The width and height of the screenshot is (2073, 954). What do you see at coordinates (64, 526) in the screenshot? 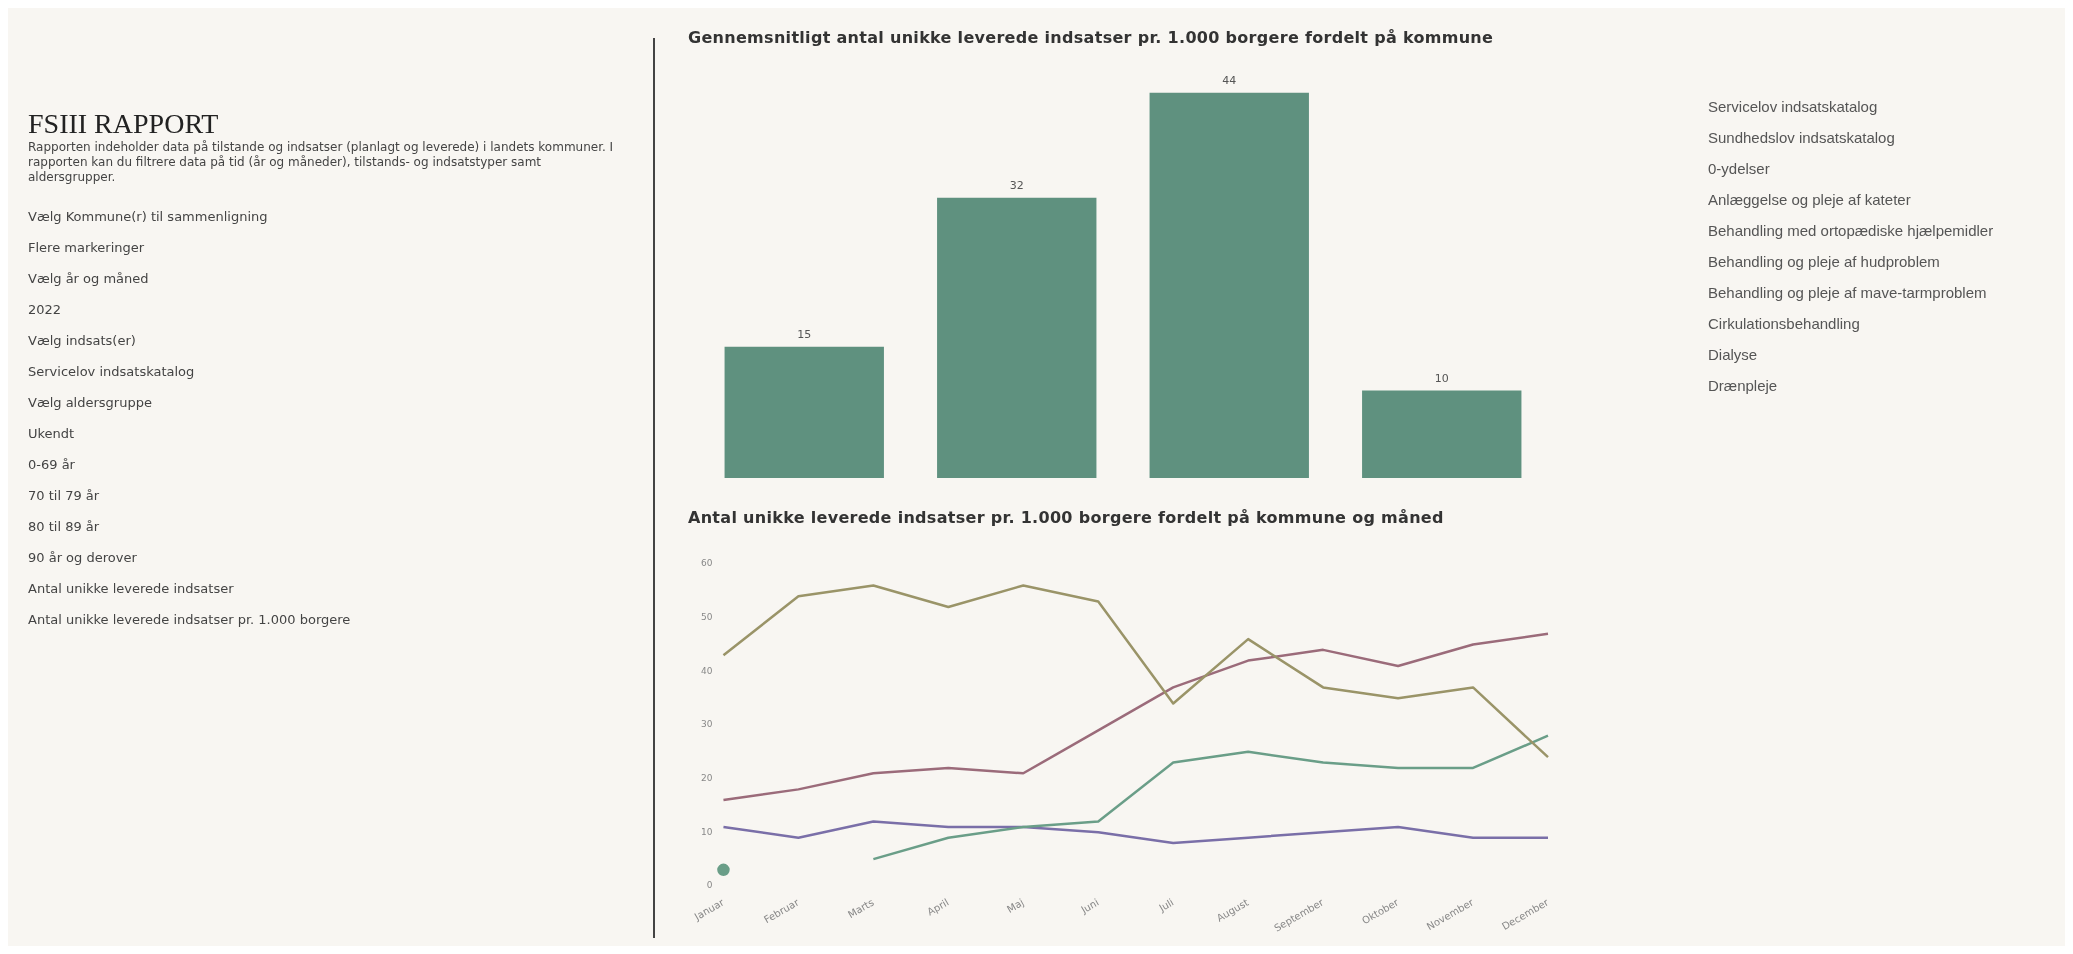
I see `text: 80 til 89 år` at bounding box center [64, 526].